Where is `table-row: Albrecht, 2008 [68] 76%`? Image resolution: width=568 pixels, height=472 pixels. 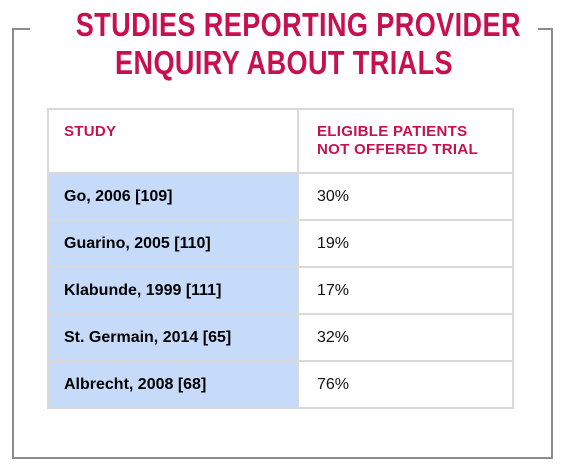
table-row: Albrecht, 2008 [68] 76% is located at coordinates (280, 384).